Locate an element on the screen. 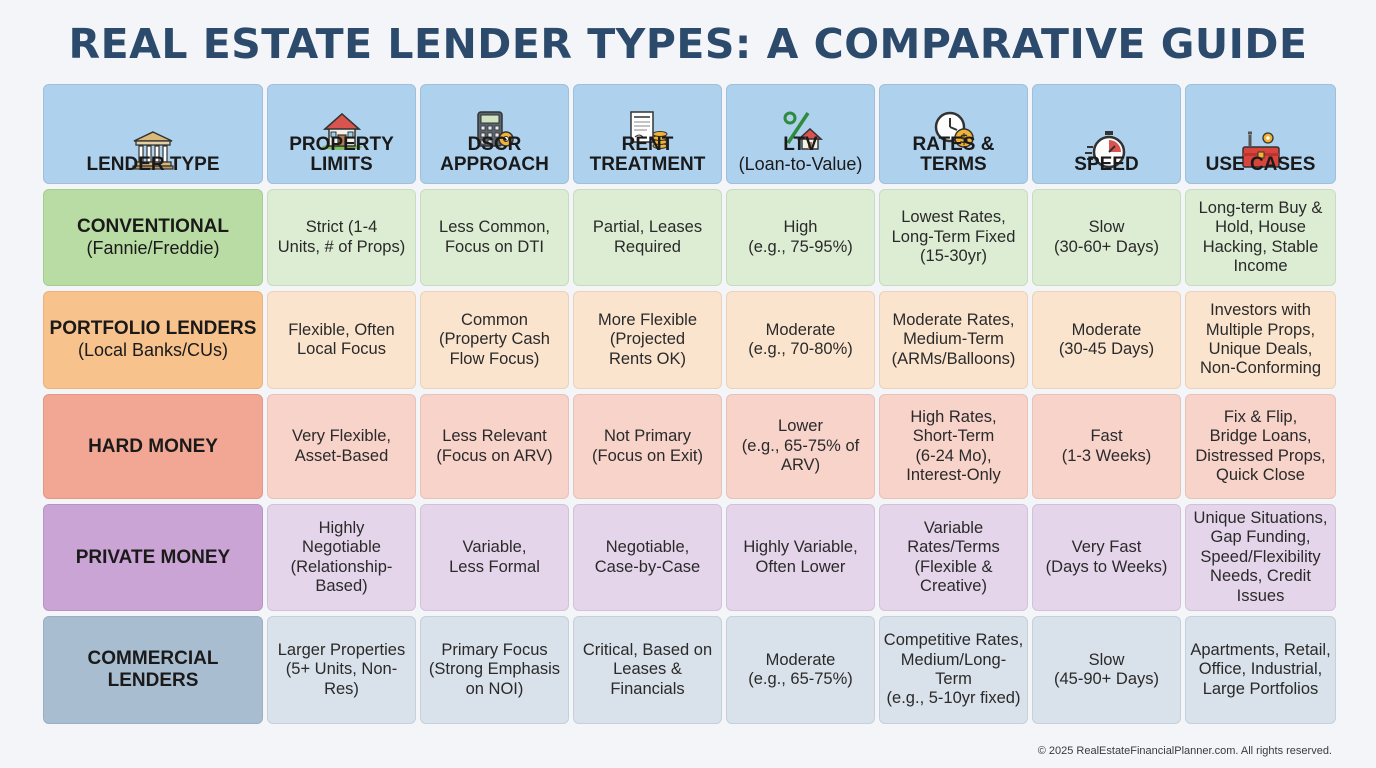 The image size is (1376, 768). header-rent-treatment: RENT TREATMENT is located at coordinates (647, 134).